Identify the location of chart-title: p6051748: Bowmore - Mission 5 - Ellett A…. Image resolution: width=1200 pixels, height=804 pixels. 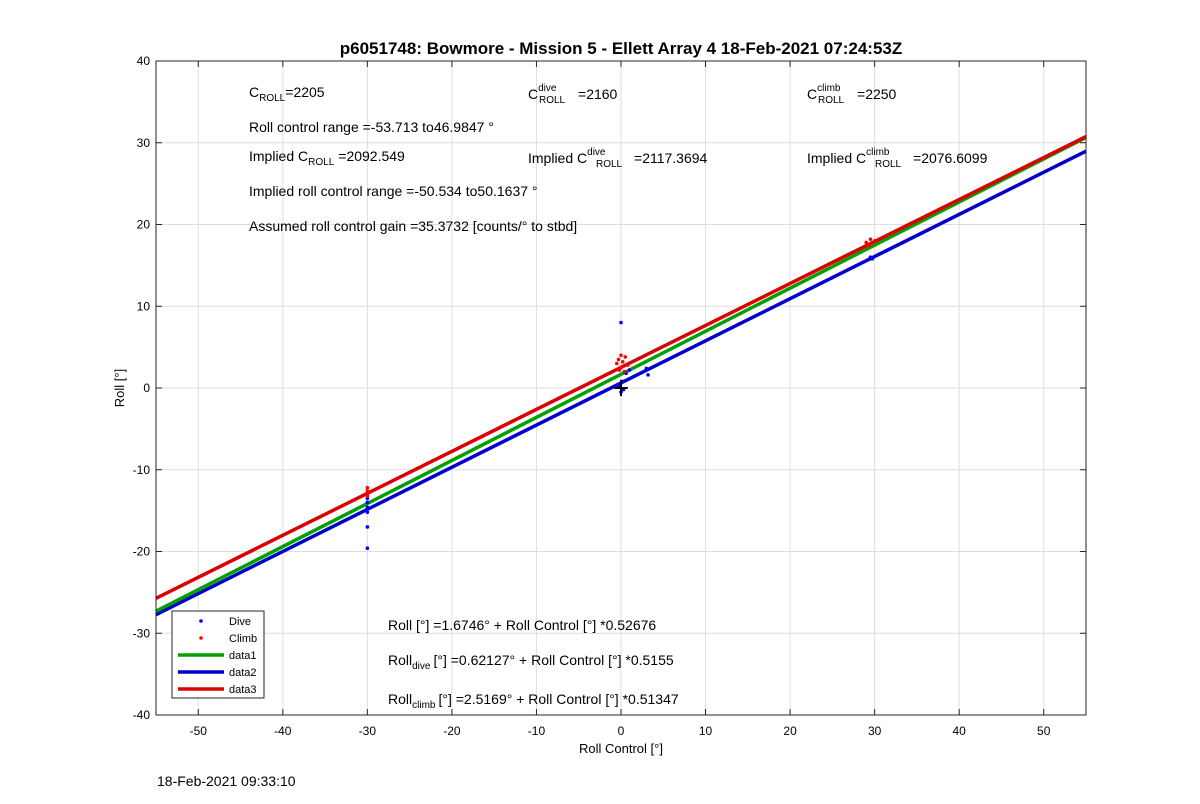
(621, 48).